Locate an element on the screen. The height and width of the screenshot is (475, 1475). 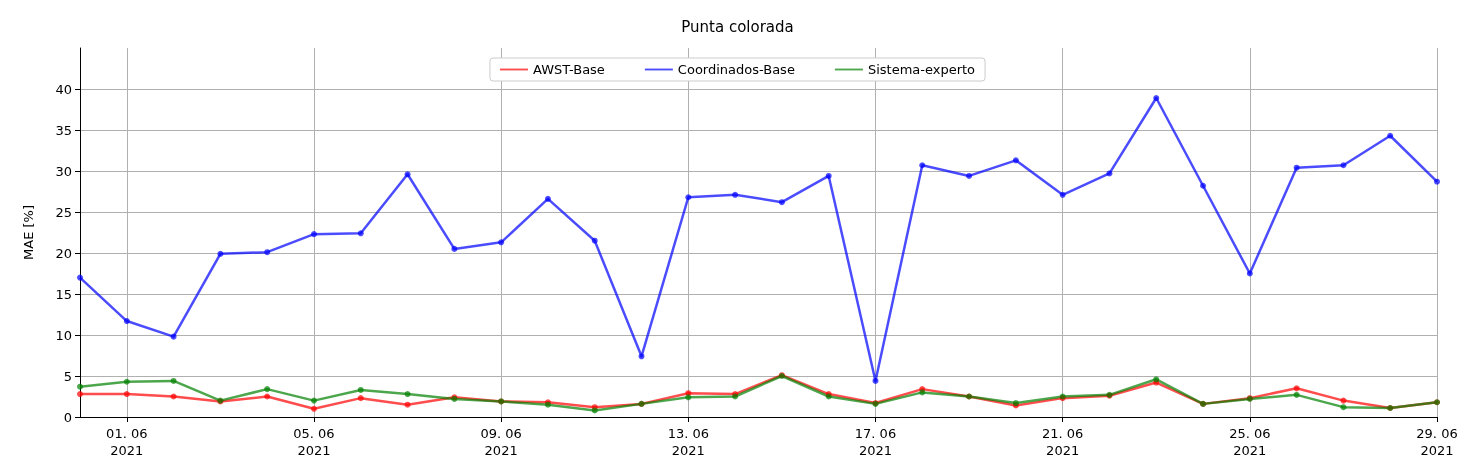
y-tick-label: 35 is located at coordinates (63, 130).